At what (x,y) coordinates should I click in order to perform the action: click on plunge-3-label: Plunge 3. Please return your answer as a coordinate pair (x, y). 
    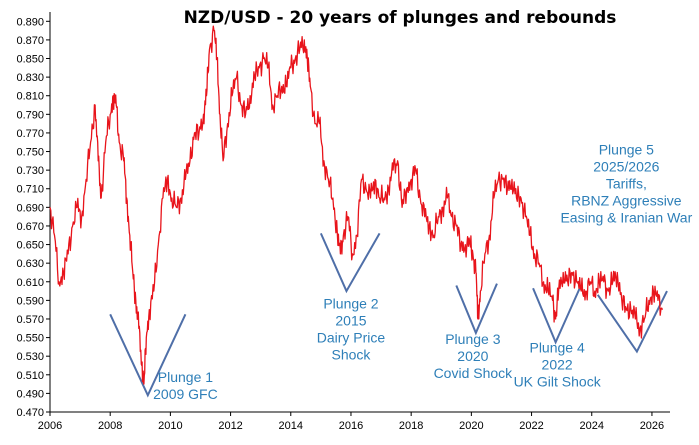
    Looking at the image, I should click on (472, 339).